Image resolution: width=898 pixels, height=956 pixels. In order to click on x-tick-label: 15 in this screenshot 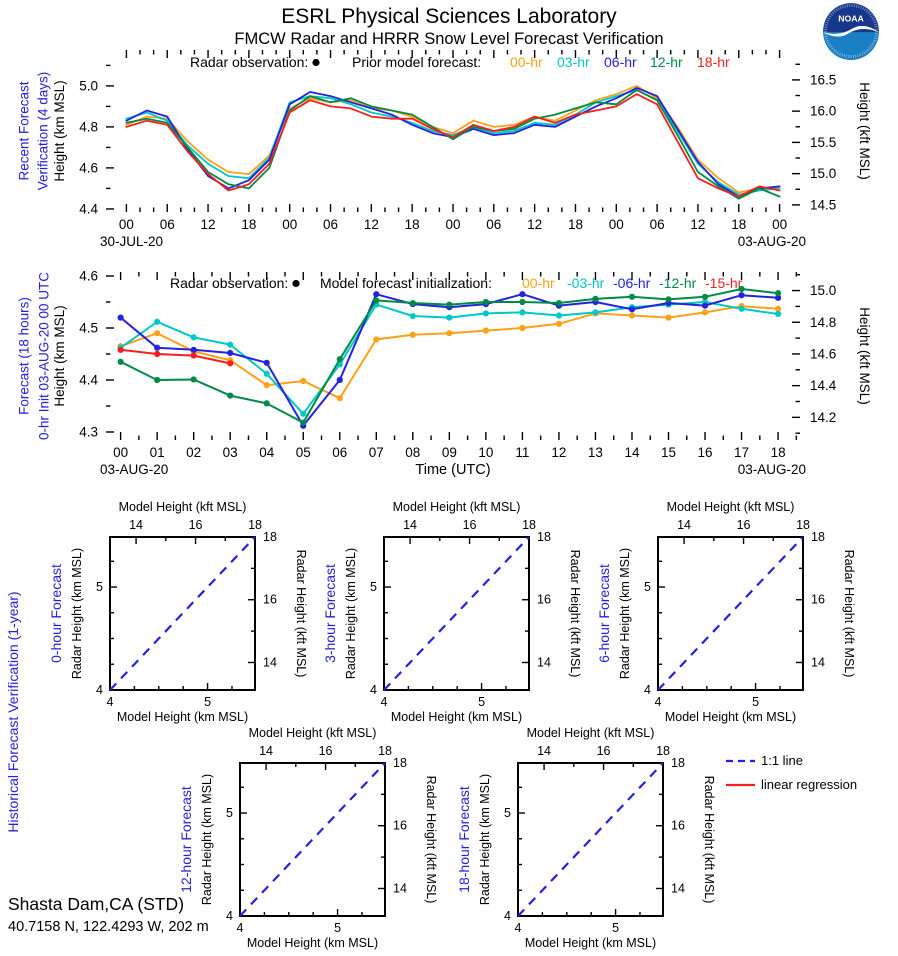, I will do `click(668, 452)`.